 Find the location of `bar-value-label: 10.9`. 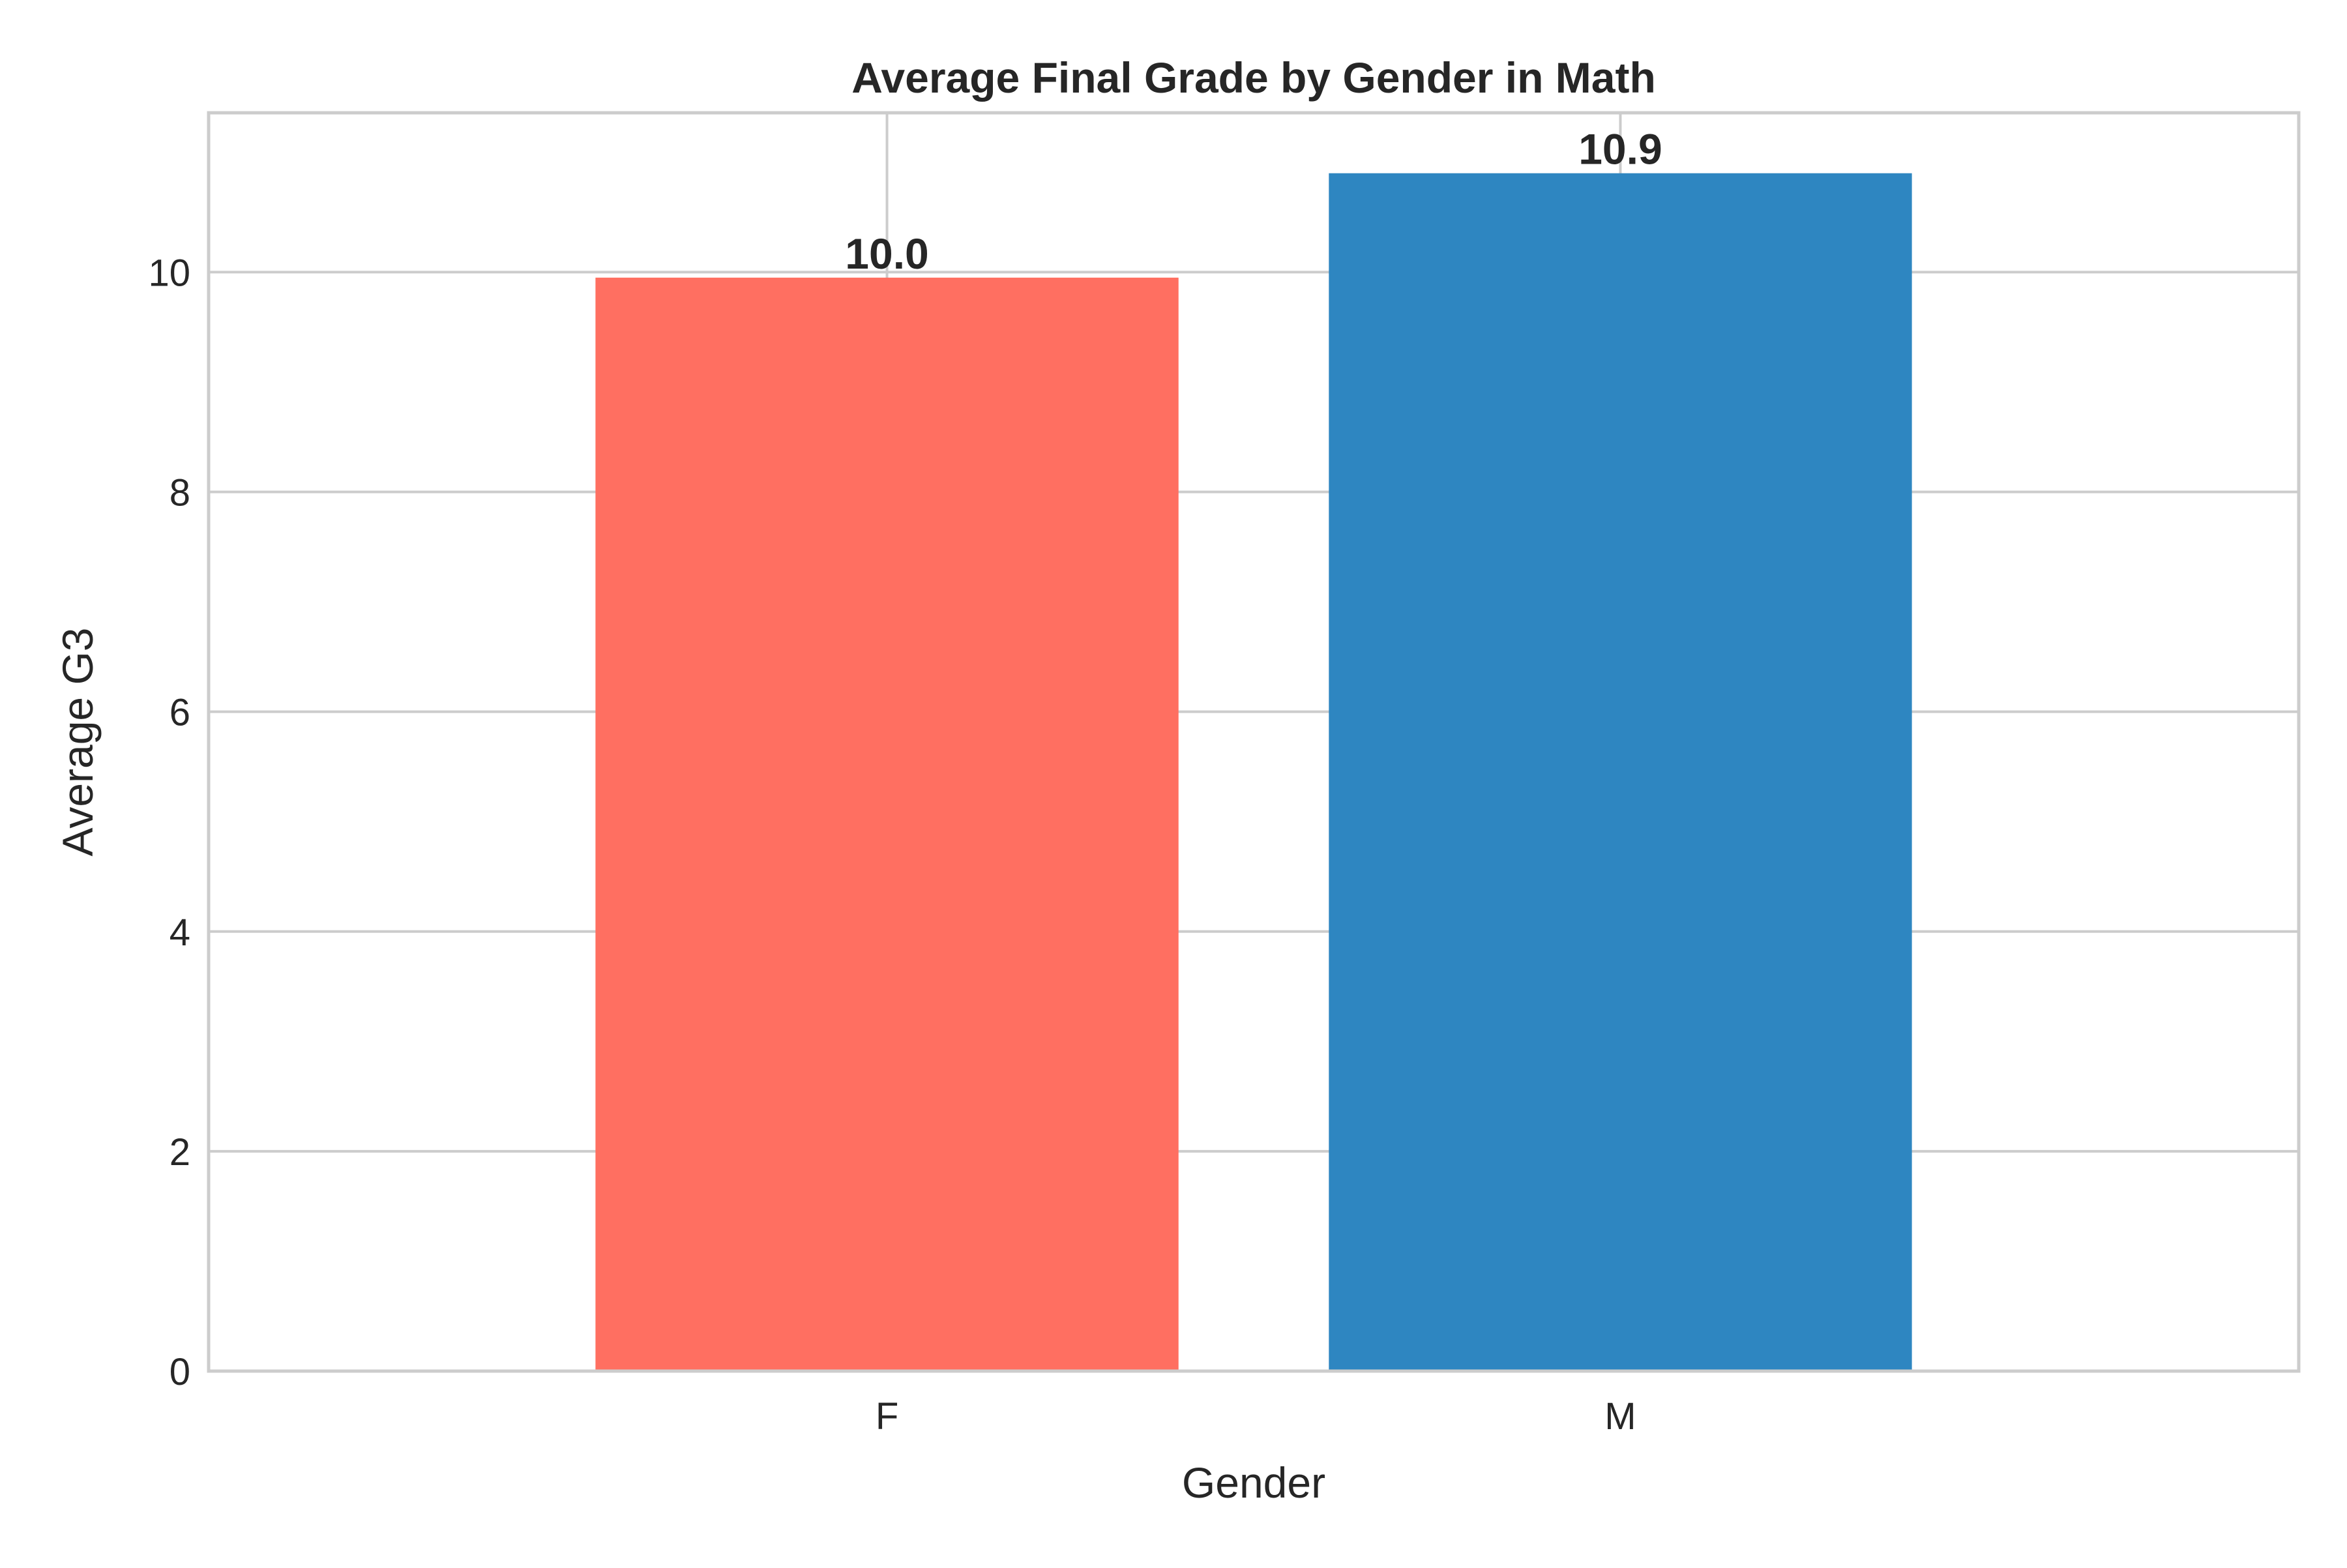

bar-value-label: 10.9 is located at coordinates (1620, 149).